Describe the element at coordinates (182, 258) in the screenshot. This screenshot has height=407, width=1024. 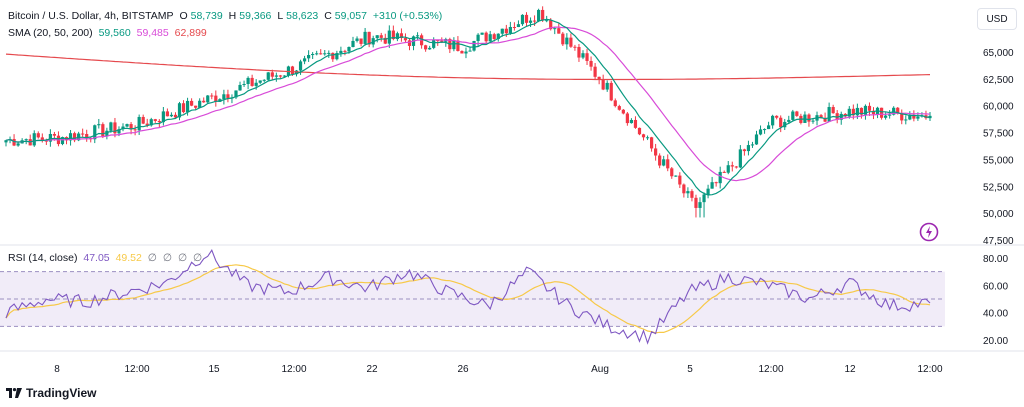
I see `rsi-extra-3: ∅` at that location.